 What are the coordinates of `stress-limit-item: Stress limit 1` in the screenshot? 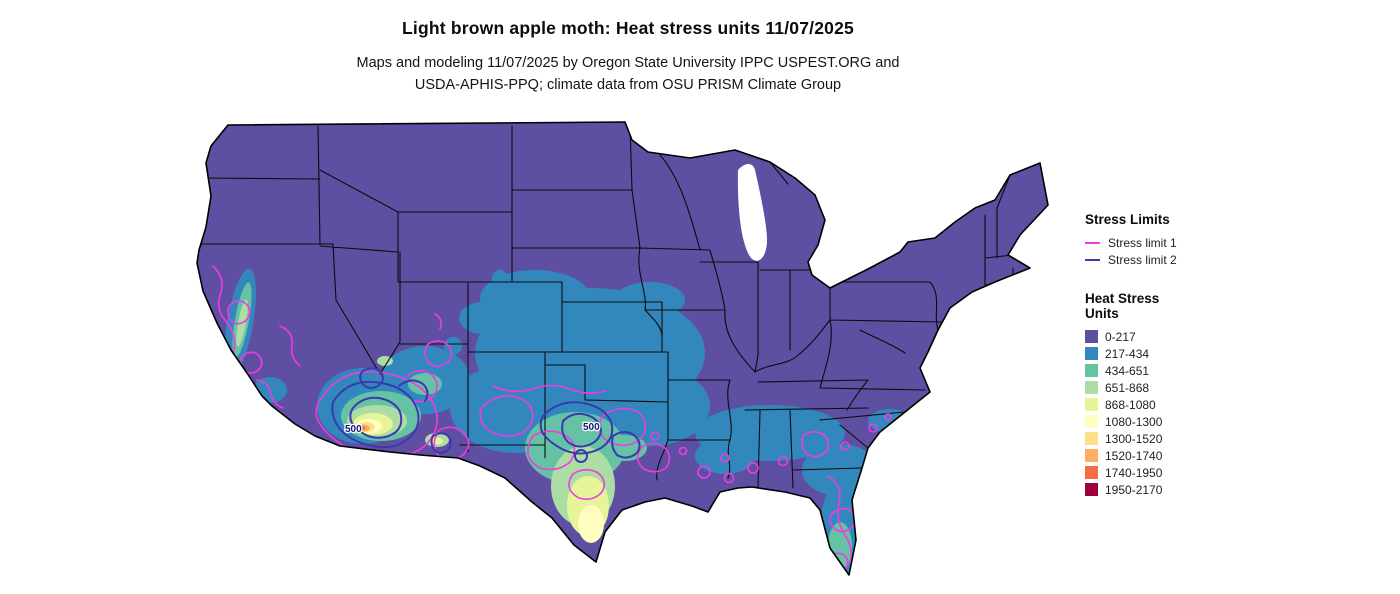 It's located at (1165, 242).